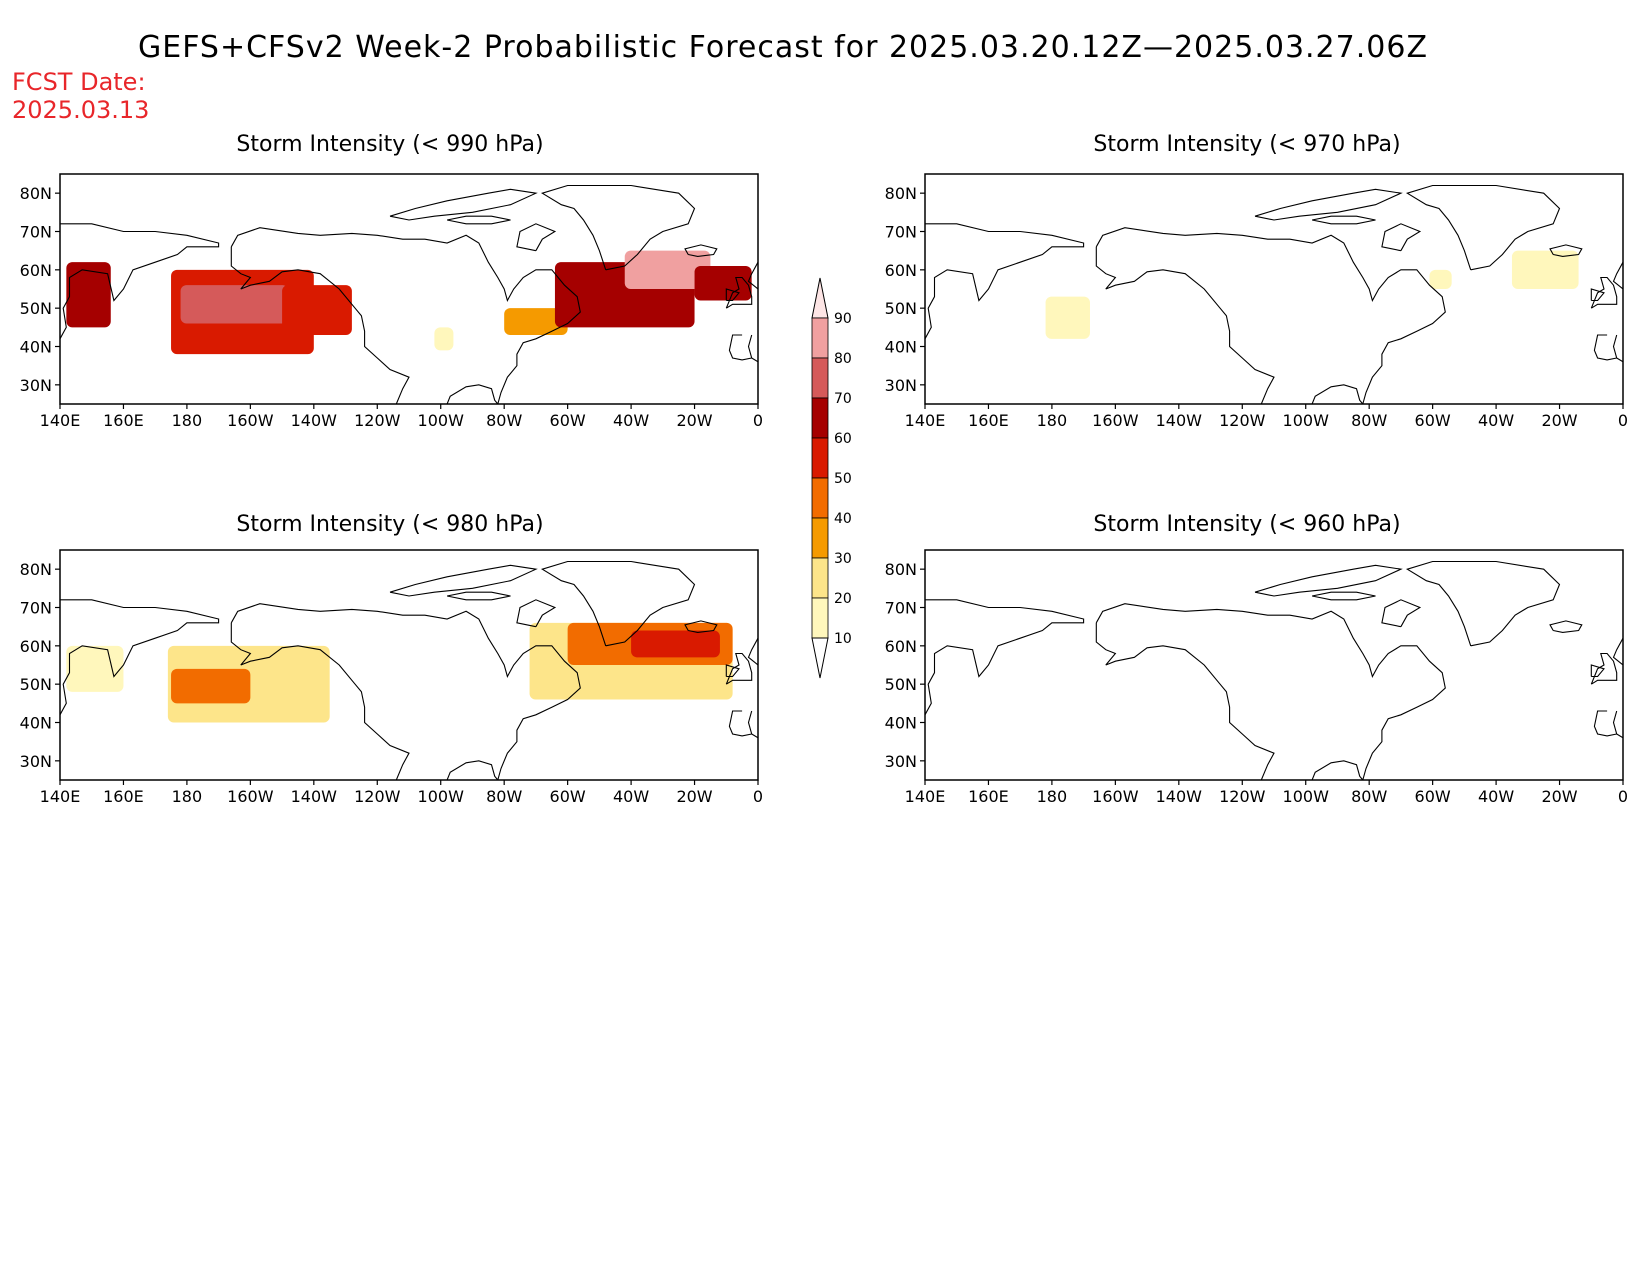  I want to click on panel-title-960: Storm Intensity (< 960 hPa), so click(1247, 524).